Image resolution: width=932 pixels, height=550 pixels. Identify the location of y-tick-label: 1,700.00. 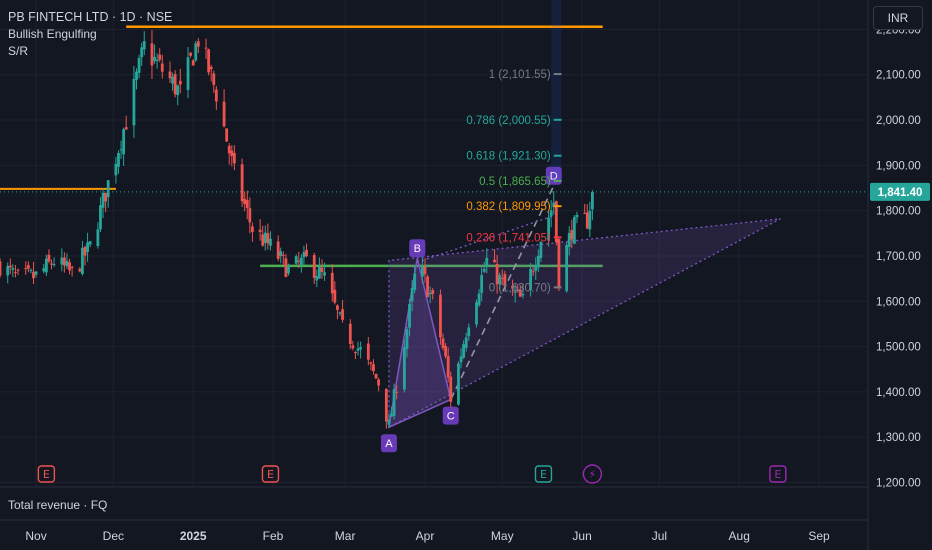
(898, 257).